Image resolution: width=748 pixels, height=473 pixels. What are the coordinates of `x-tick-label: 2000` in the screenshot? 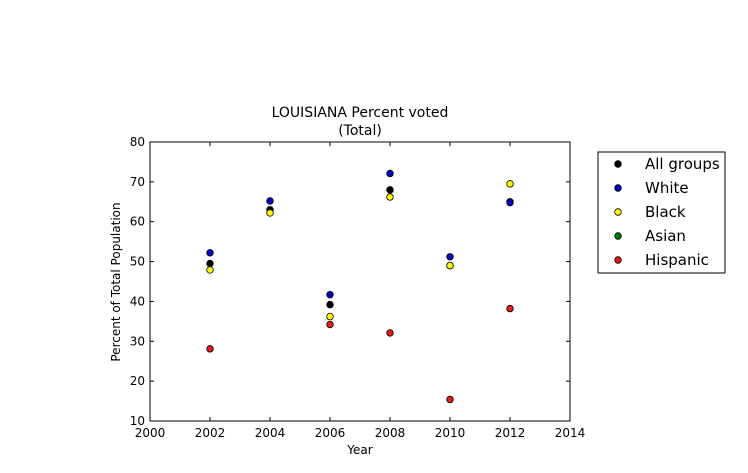 It's located at (150, 433).